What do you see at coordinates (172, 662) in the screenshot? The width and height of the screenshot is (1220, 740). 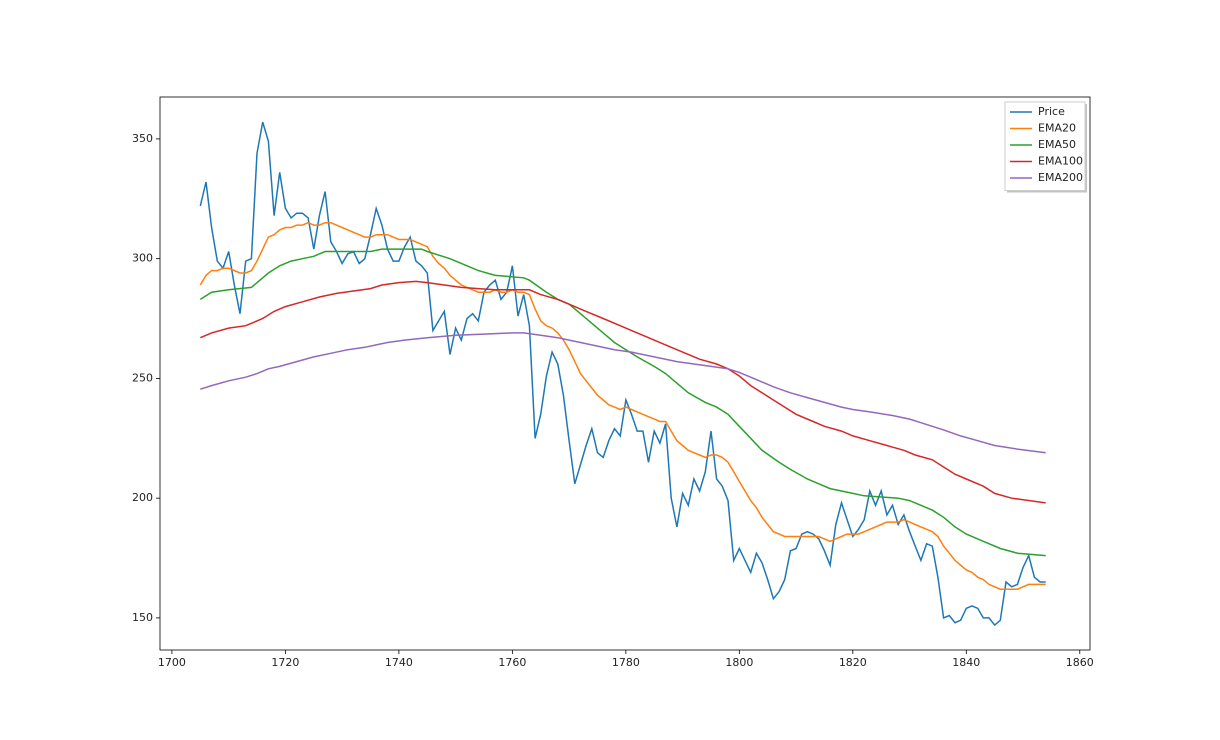 I see `x-tick-label: 1700` at bounding box center [172, 662].